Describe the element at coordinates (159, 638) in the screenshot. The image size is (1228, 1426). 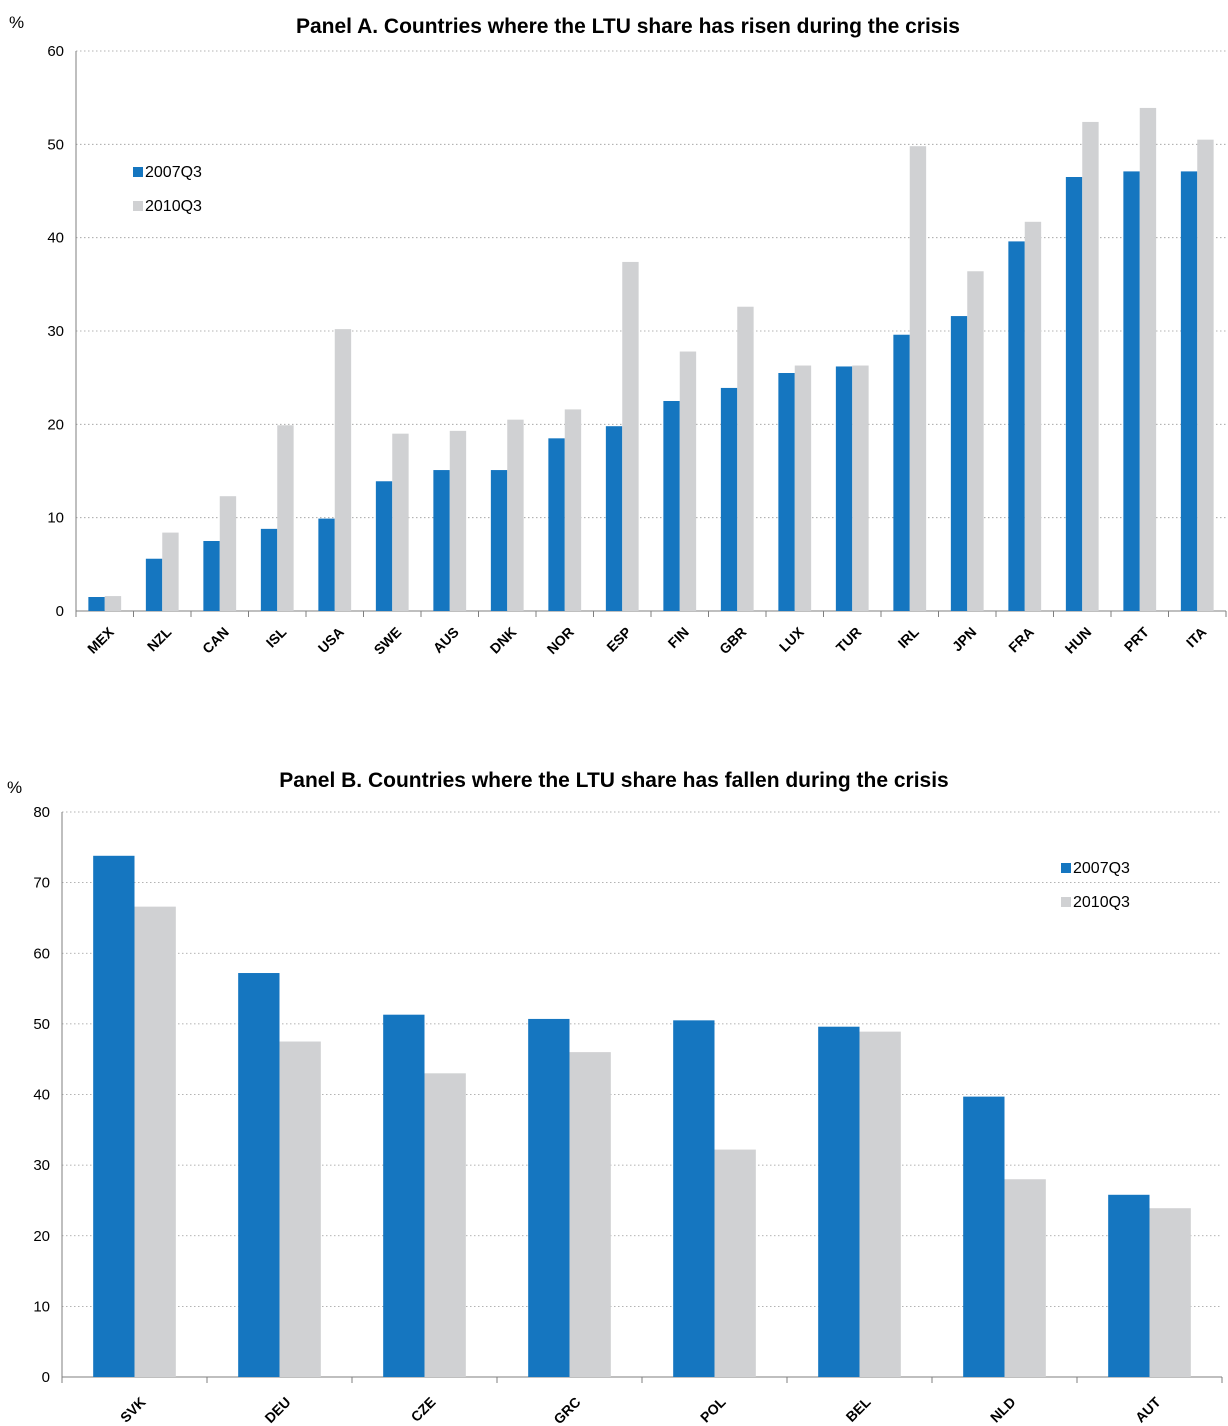
I see `x-tick-label: NZL` at that location.